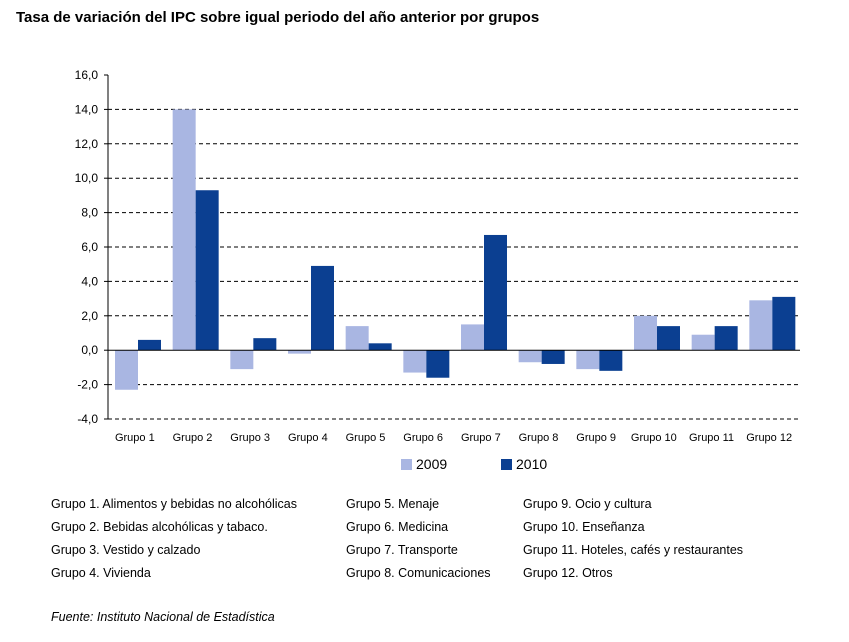 The width and height of the screenshot is (849, 642). What do you see at coordinates (539, 438) in the screenshot?
I see `x-tick-label: Grupo 8` at bounding box center [539, 438].